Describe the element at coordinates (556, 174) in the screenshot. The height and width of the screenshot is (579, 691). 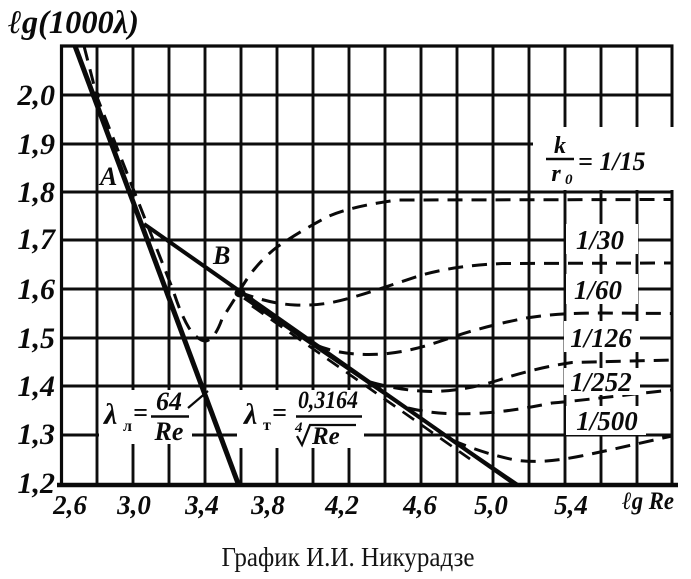
I see `svg-text: r` at that location.